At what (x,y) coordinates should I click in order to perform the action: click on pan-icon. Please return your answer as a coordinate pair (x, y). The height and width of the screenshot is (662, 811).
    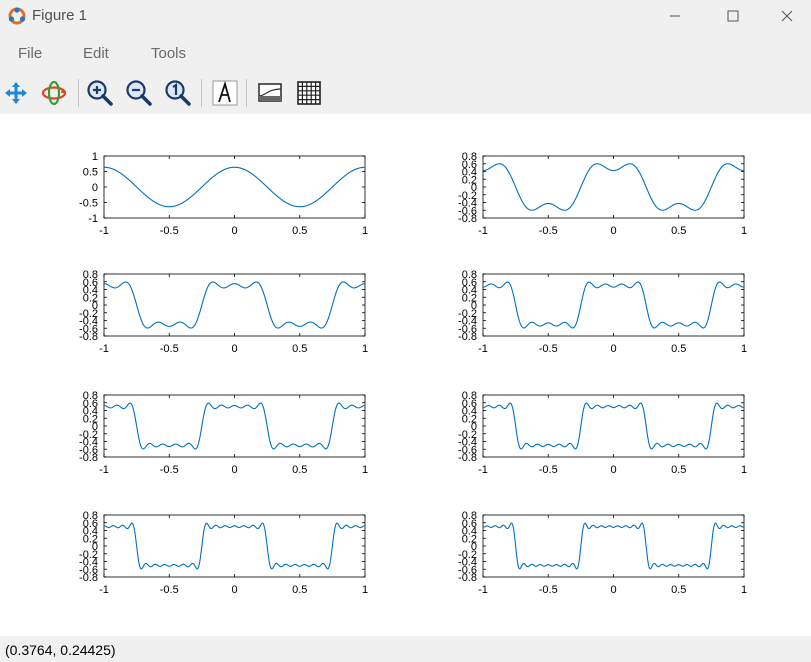
    Looking at the image, I should click on (16, 93).